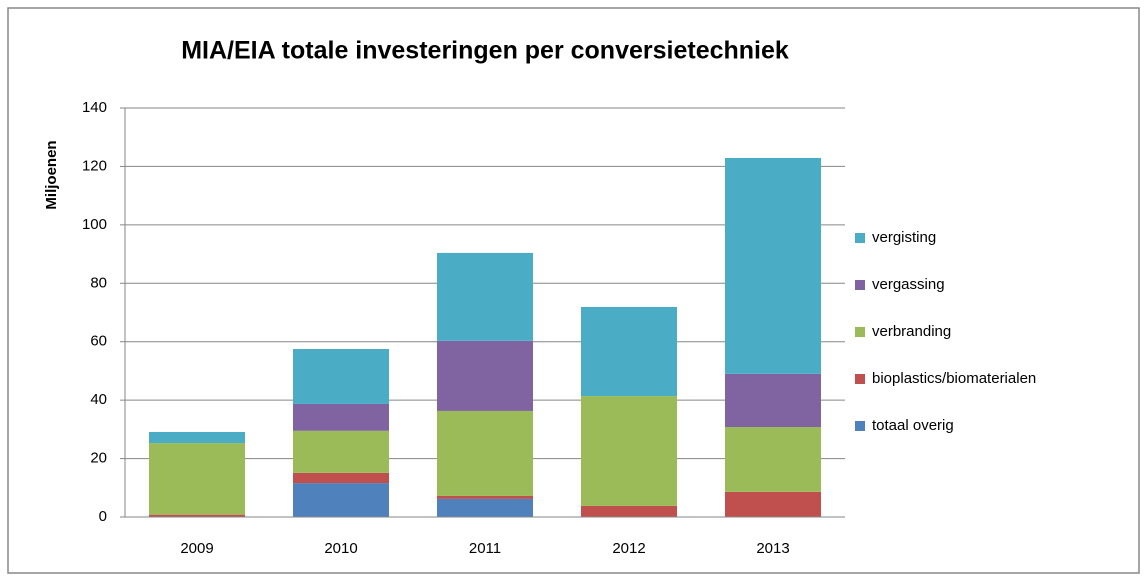 The height and width of the screenshot is (581, 1147). I want to click on y-tick-label: 0, so click(103, 516).